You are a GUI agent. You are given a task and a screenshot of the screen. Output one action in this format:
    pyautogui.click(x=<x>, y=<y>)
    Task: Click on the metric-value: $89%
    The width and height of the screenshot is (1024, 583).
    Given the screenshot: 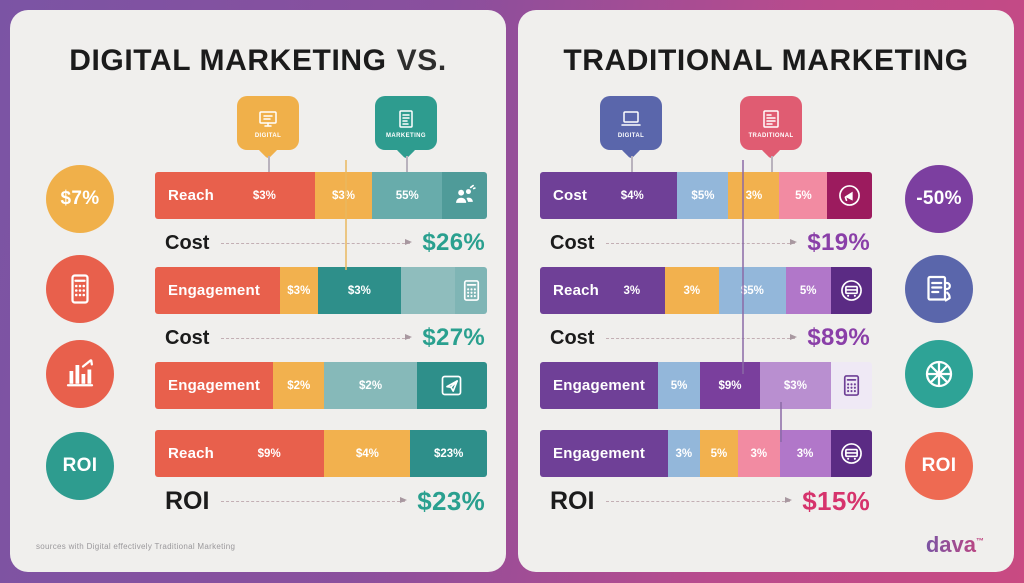 What is the action you would take?
    pyautogui.click(x=838, y=337)
    